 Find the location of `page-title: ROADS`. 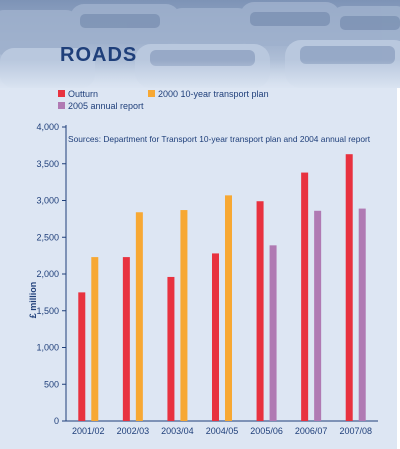

page-title: ROADS is located at coordinates (99, 55).